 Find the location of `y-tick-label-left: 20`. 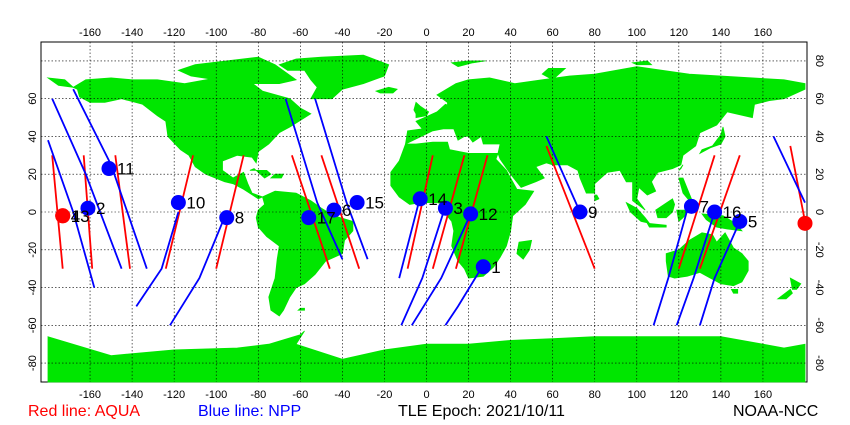

y-tick-label-left: 20 is located at coordinates (33, 174).